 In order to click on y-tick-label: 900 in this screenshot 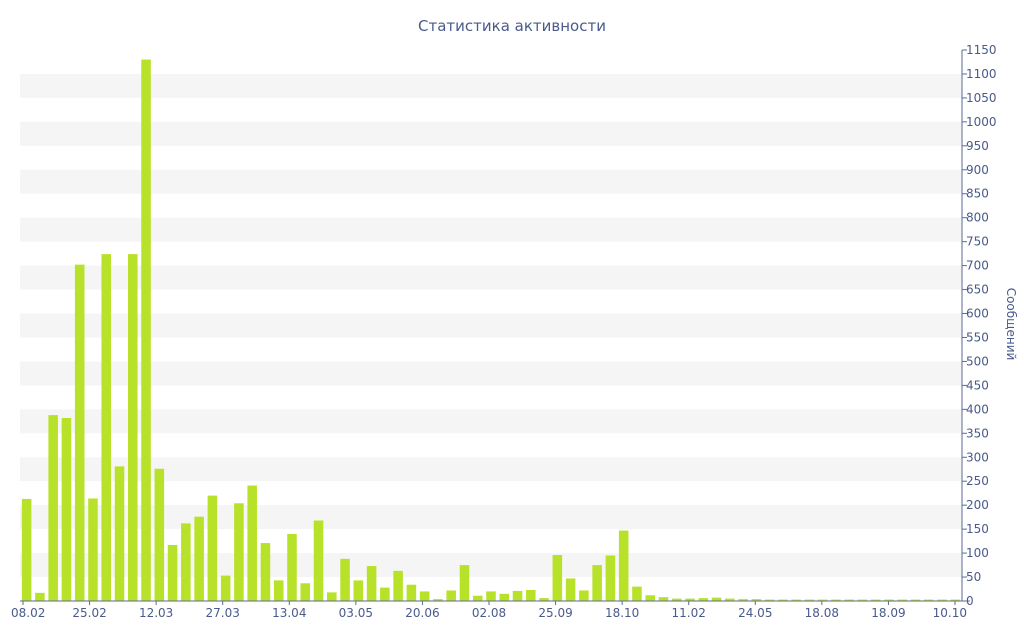, I will do `click(977, 170)`.